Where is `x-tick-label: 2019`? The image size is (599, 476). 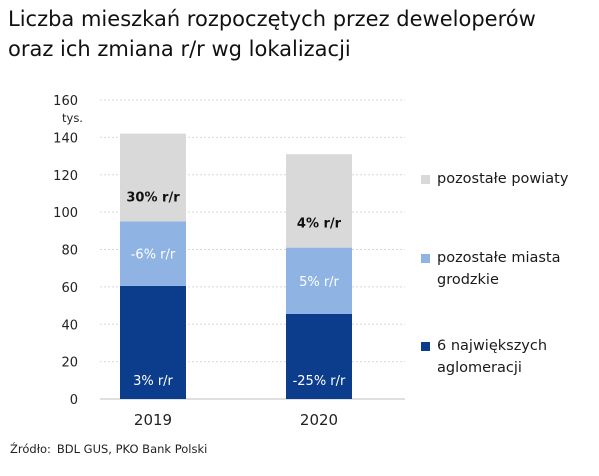 x-tick-label: 2019 is located at coordinates (153, 420).